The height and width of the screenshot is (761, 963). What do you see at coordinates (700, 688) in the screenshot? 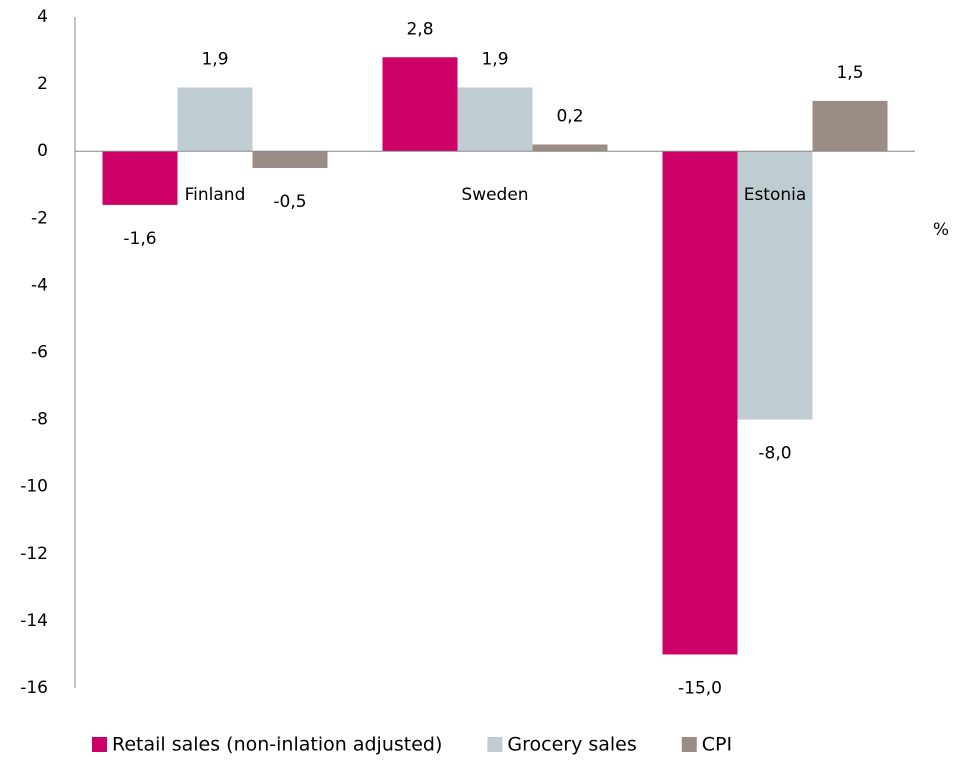
I see `value-label: -15,0` at bounding box center [700, 688].